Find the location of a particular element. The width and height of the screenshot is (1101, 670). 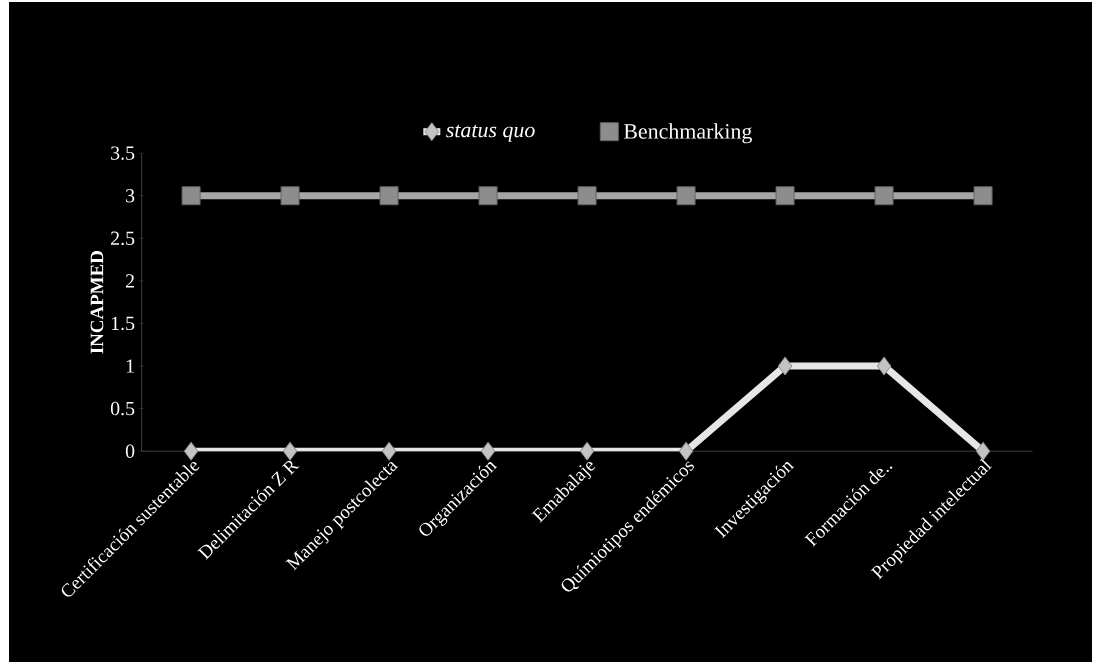

y-tick-label: 0.5 is located at coordinates (122, 408).